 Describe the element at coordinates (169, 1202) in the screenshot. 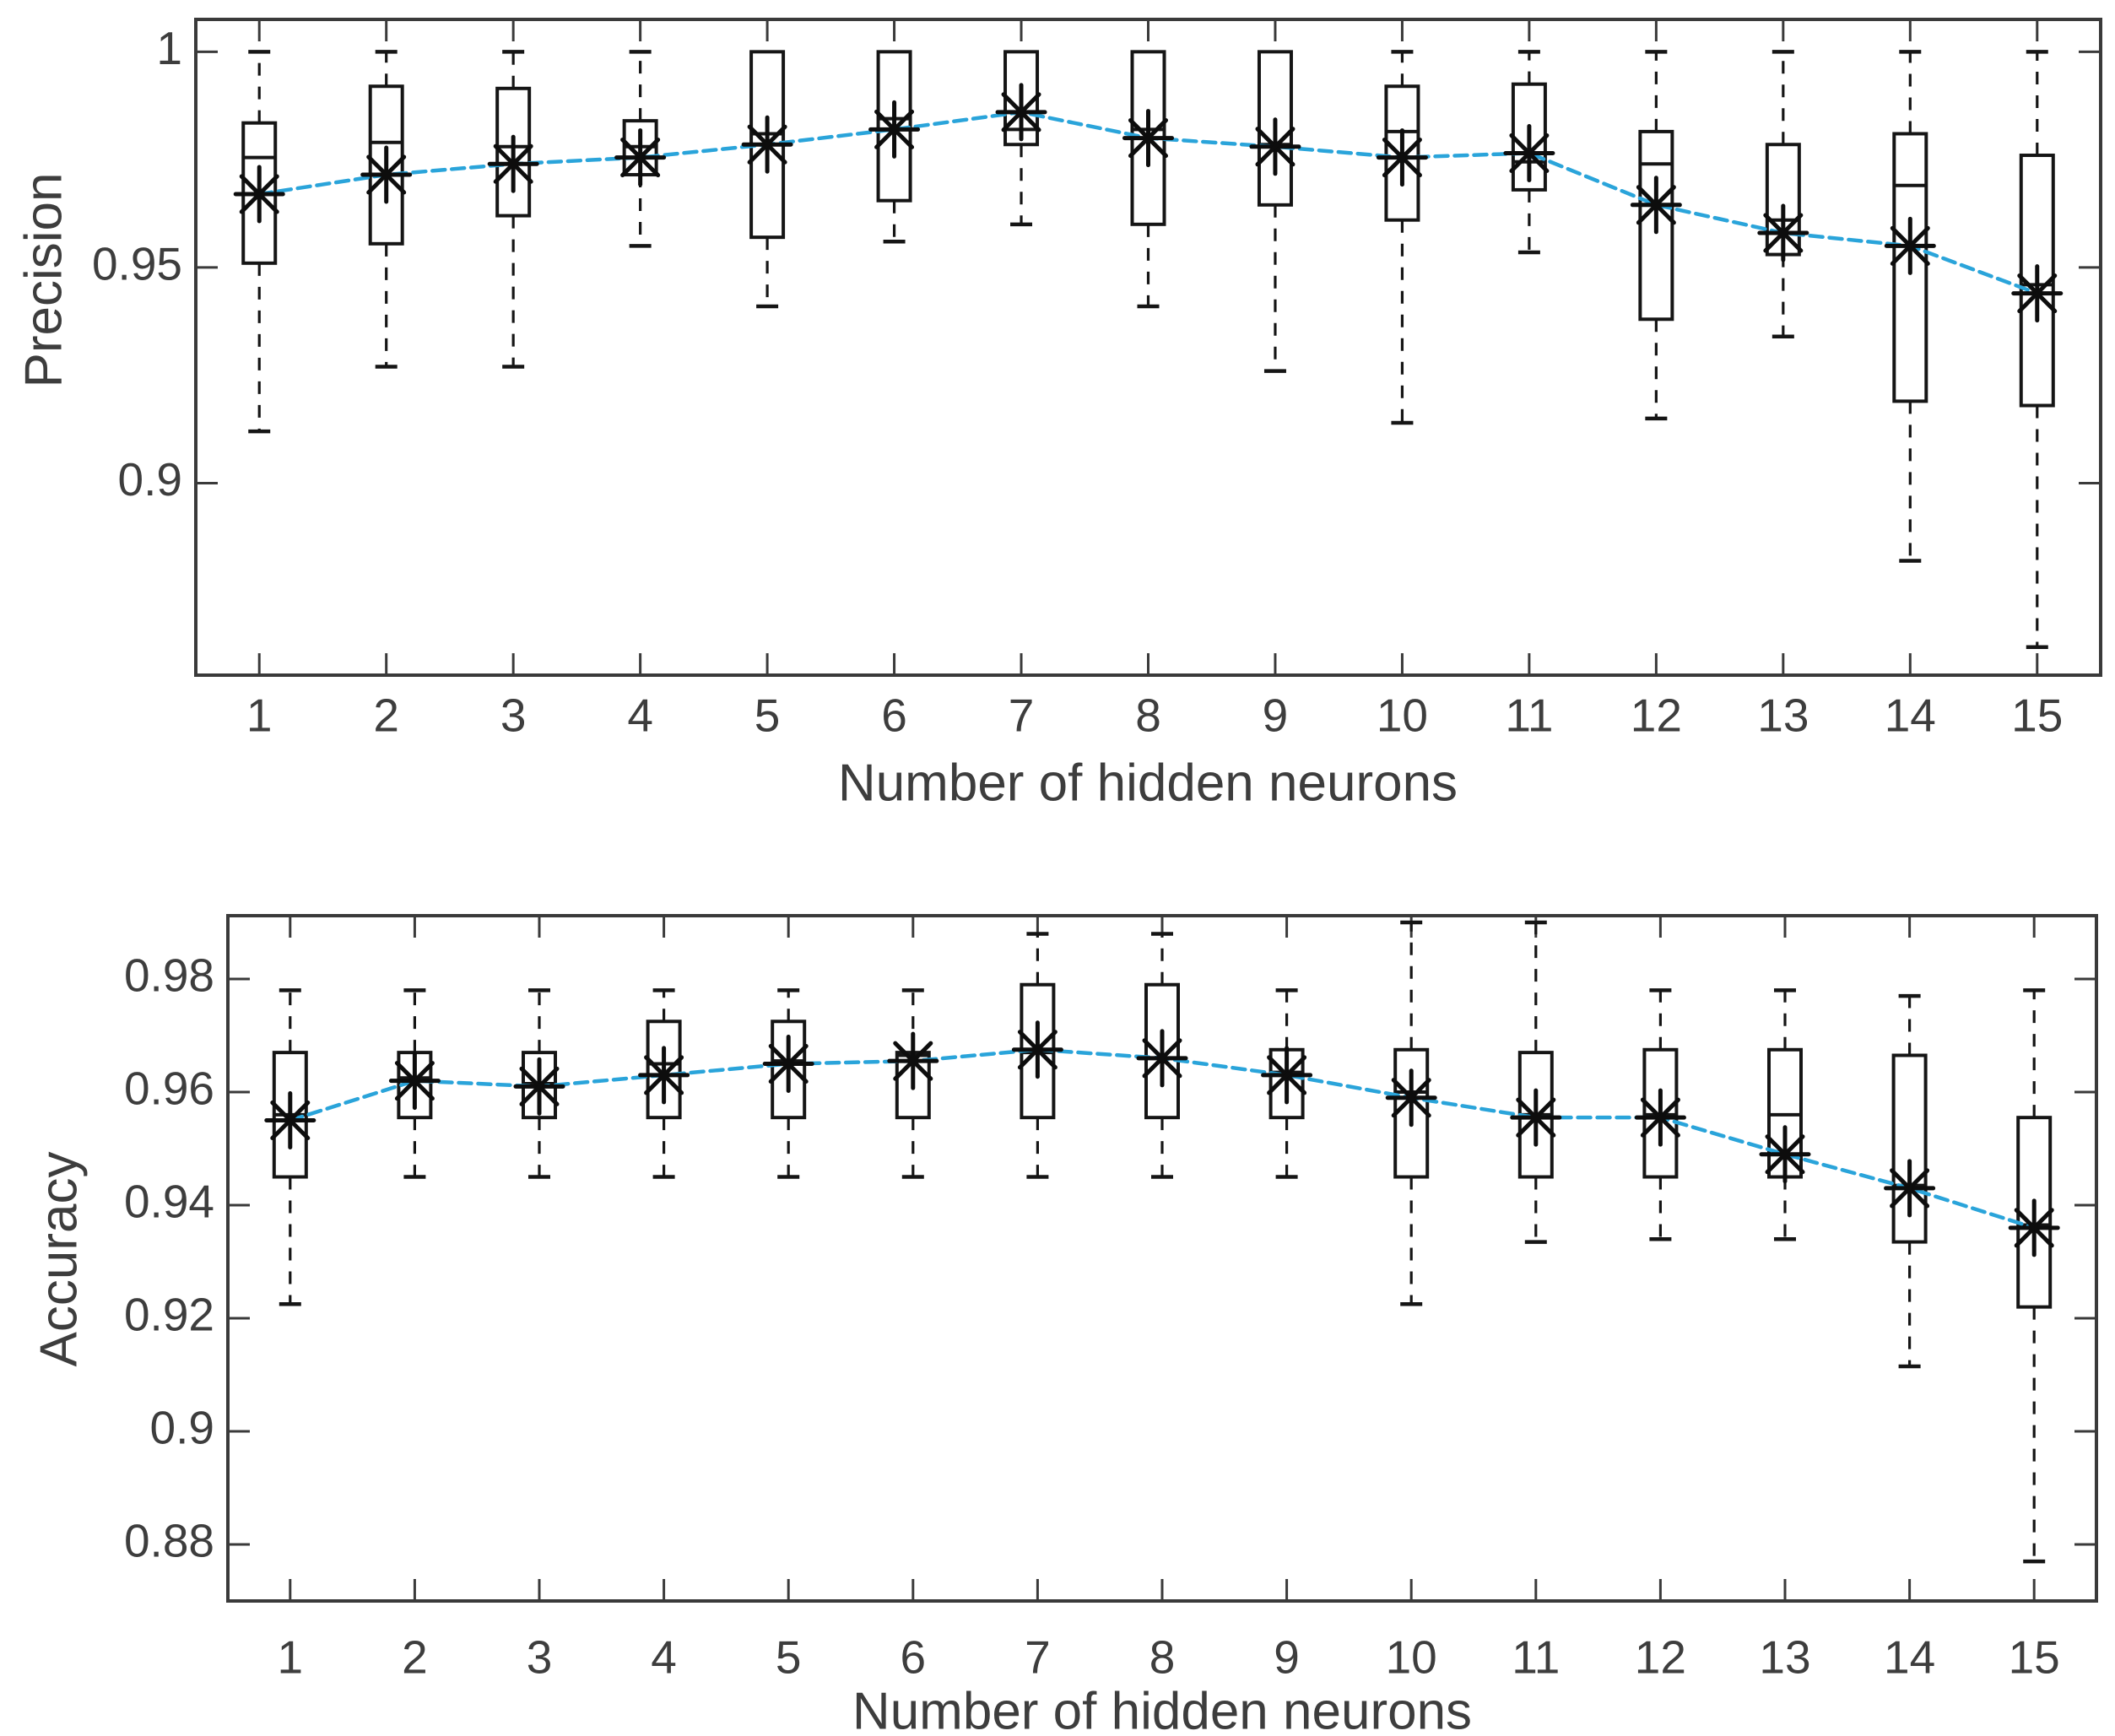

I see `y-tick-label: 0.94` at that location.